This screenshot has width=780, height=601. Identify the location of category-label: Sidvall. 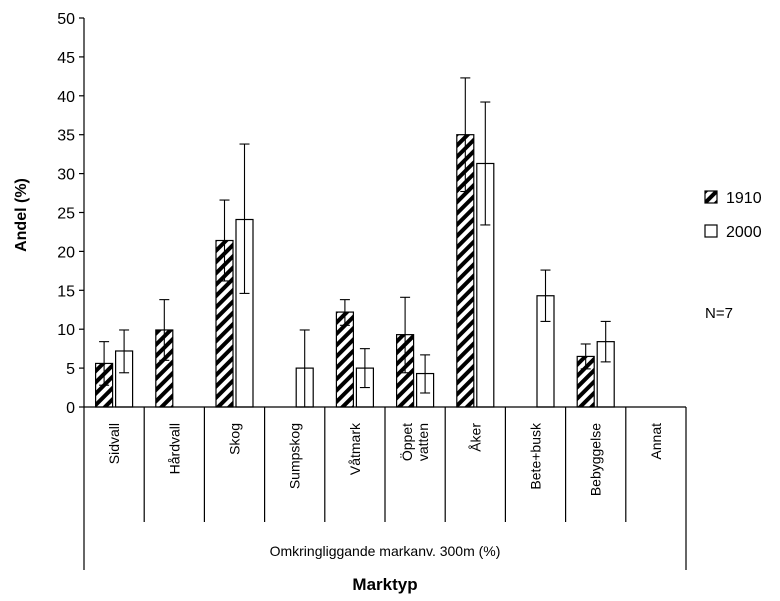
(114, 443).